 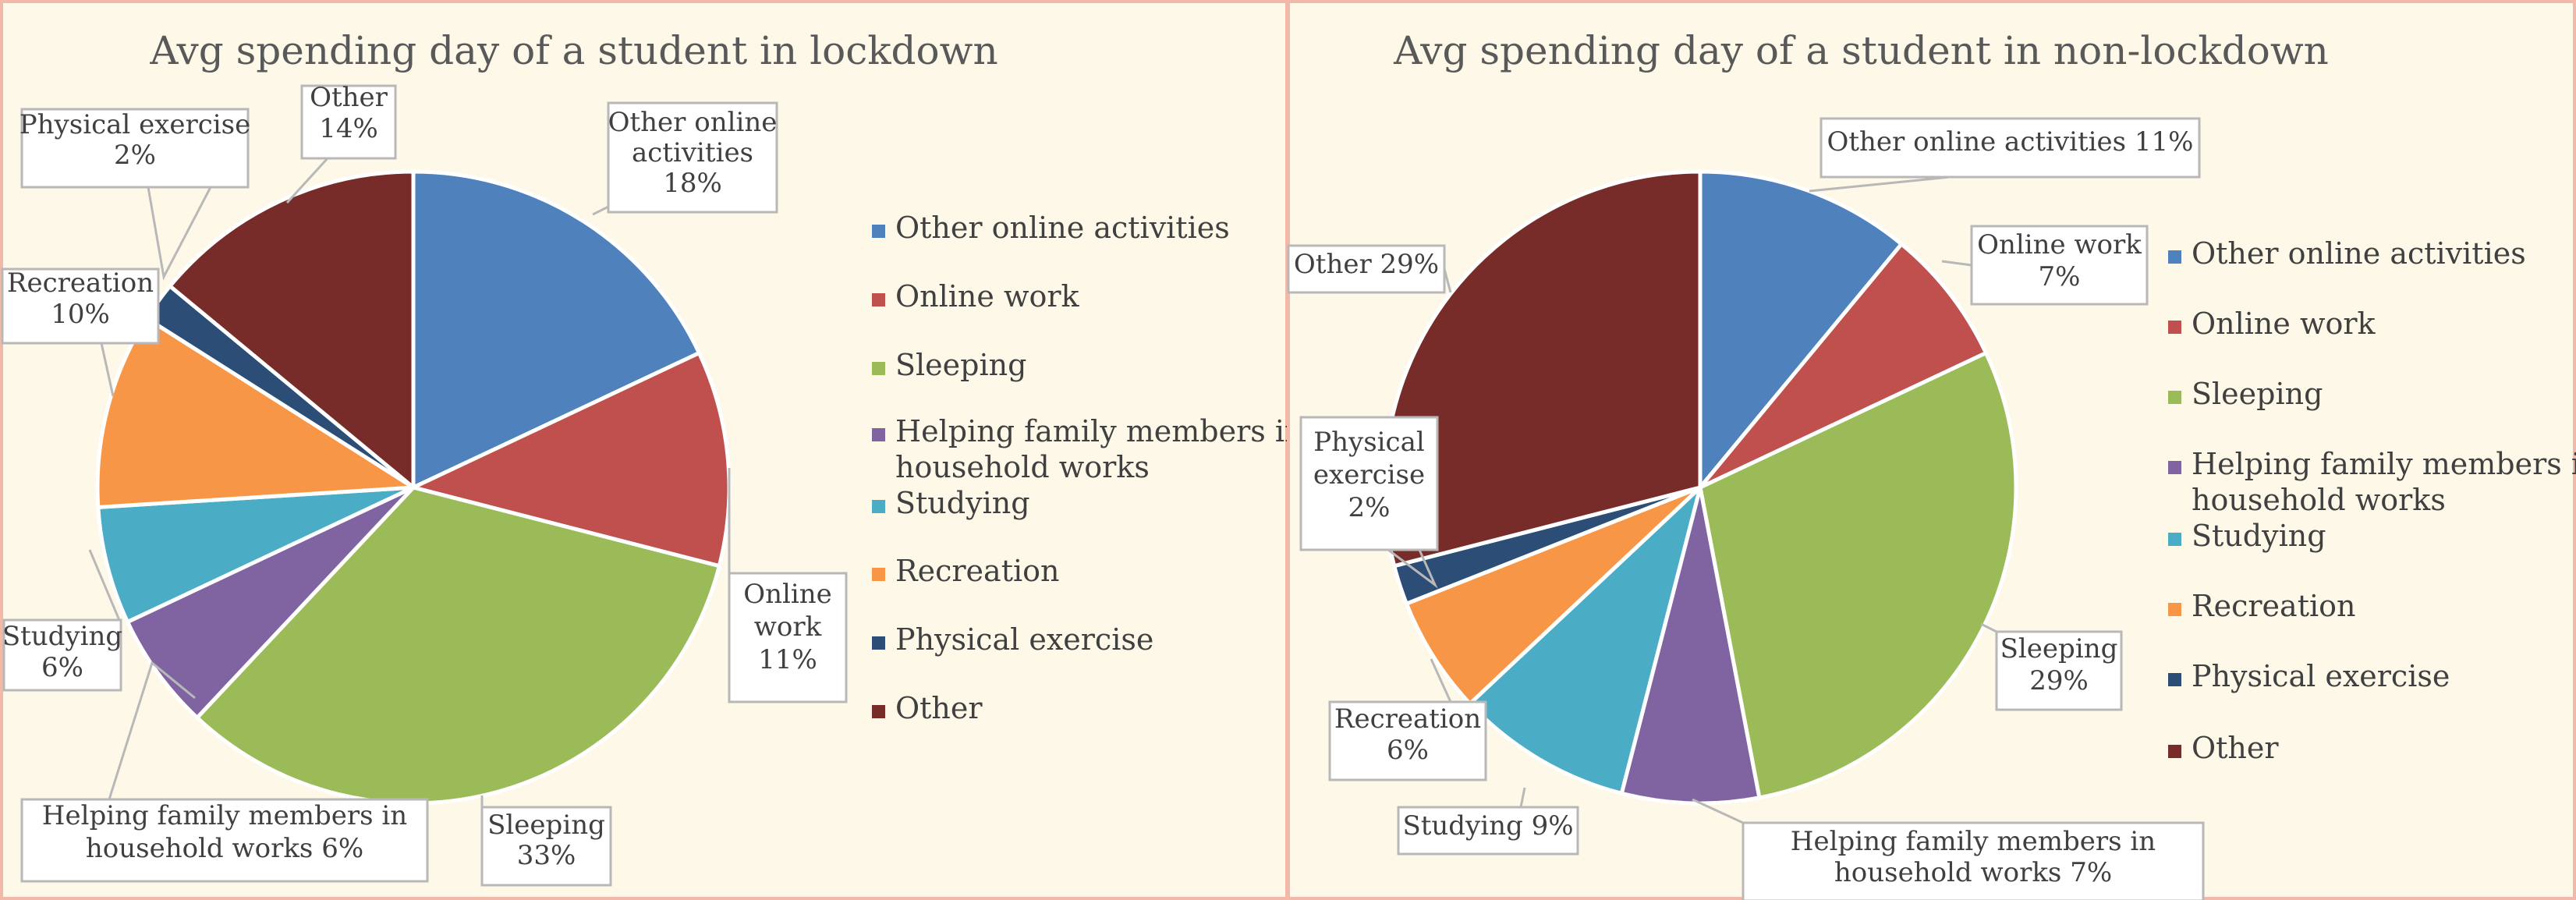 I want to click on legend-item-lockdown-other-online-activities: Other online activities, so click(x=1051, y=228).